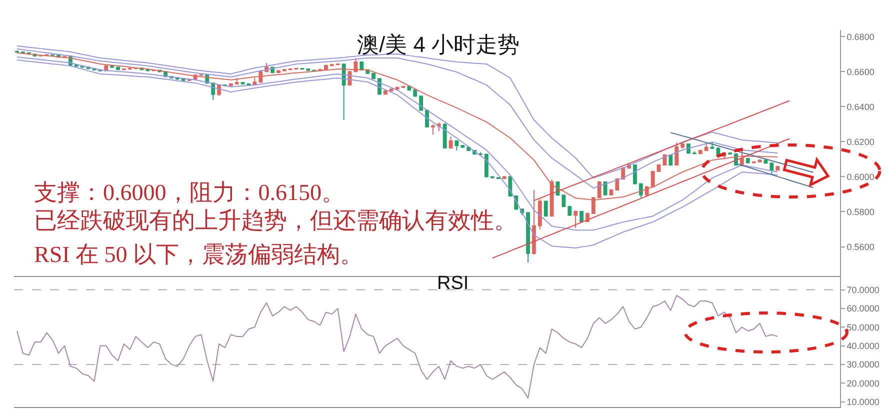 The width and height of the screenshot is (888, 416). Describe the element at coordinates (863, 289) in the screenshot. I see `y-tick-label: 70.0000` at that location.